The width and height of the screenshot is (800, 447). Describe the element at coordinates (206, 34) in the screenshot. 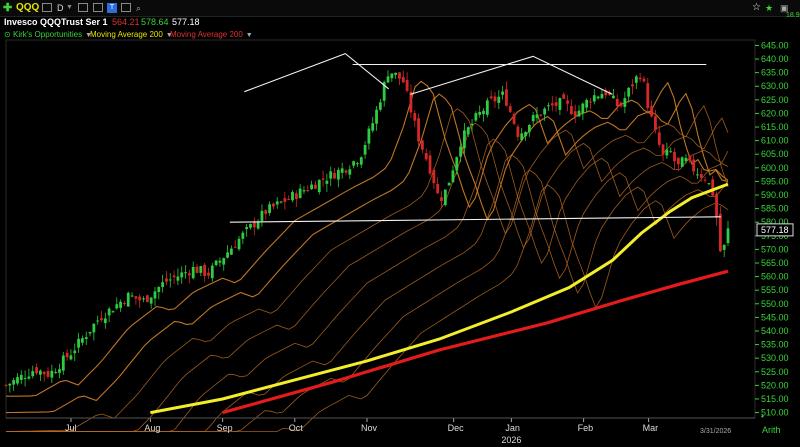

I see `indicator-ma-red-label: Moving Average 200` at that location.